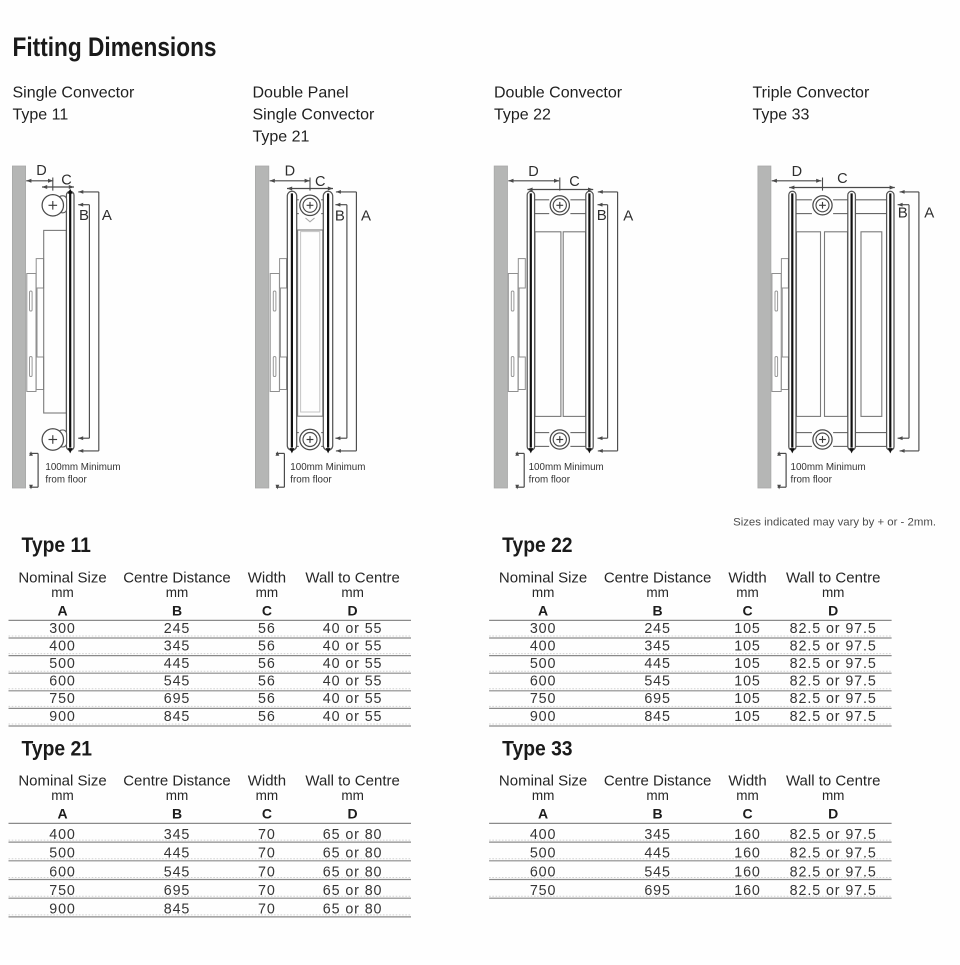  Describe the element at coordinates (812, 479) in the screenshot. I see `svg-text: from floor` at that location.